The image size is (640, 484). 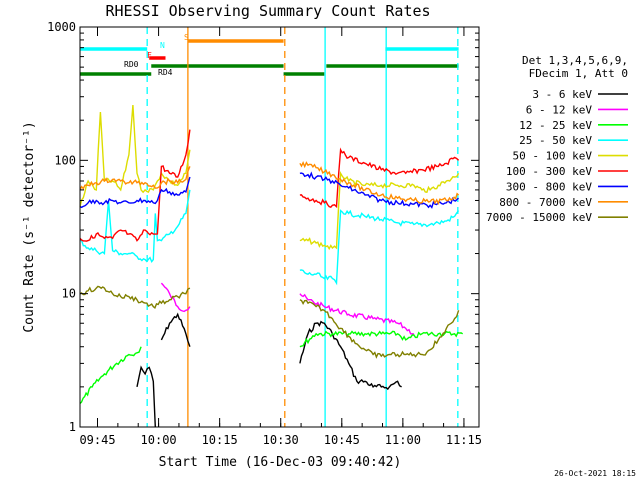 I want to click on y-tick-label: 1, so click(x=72, y=427).